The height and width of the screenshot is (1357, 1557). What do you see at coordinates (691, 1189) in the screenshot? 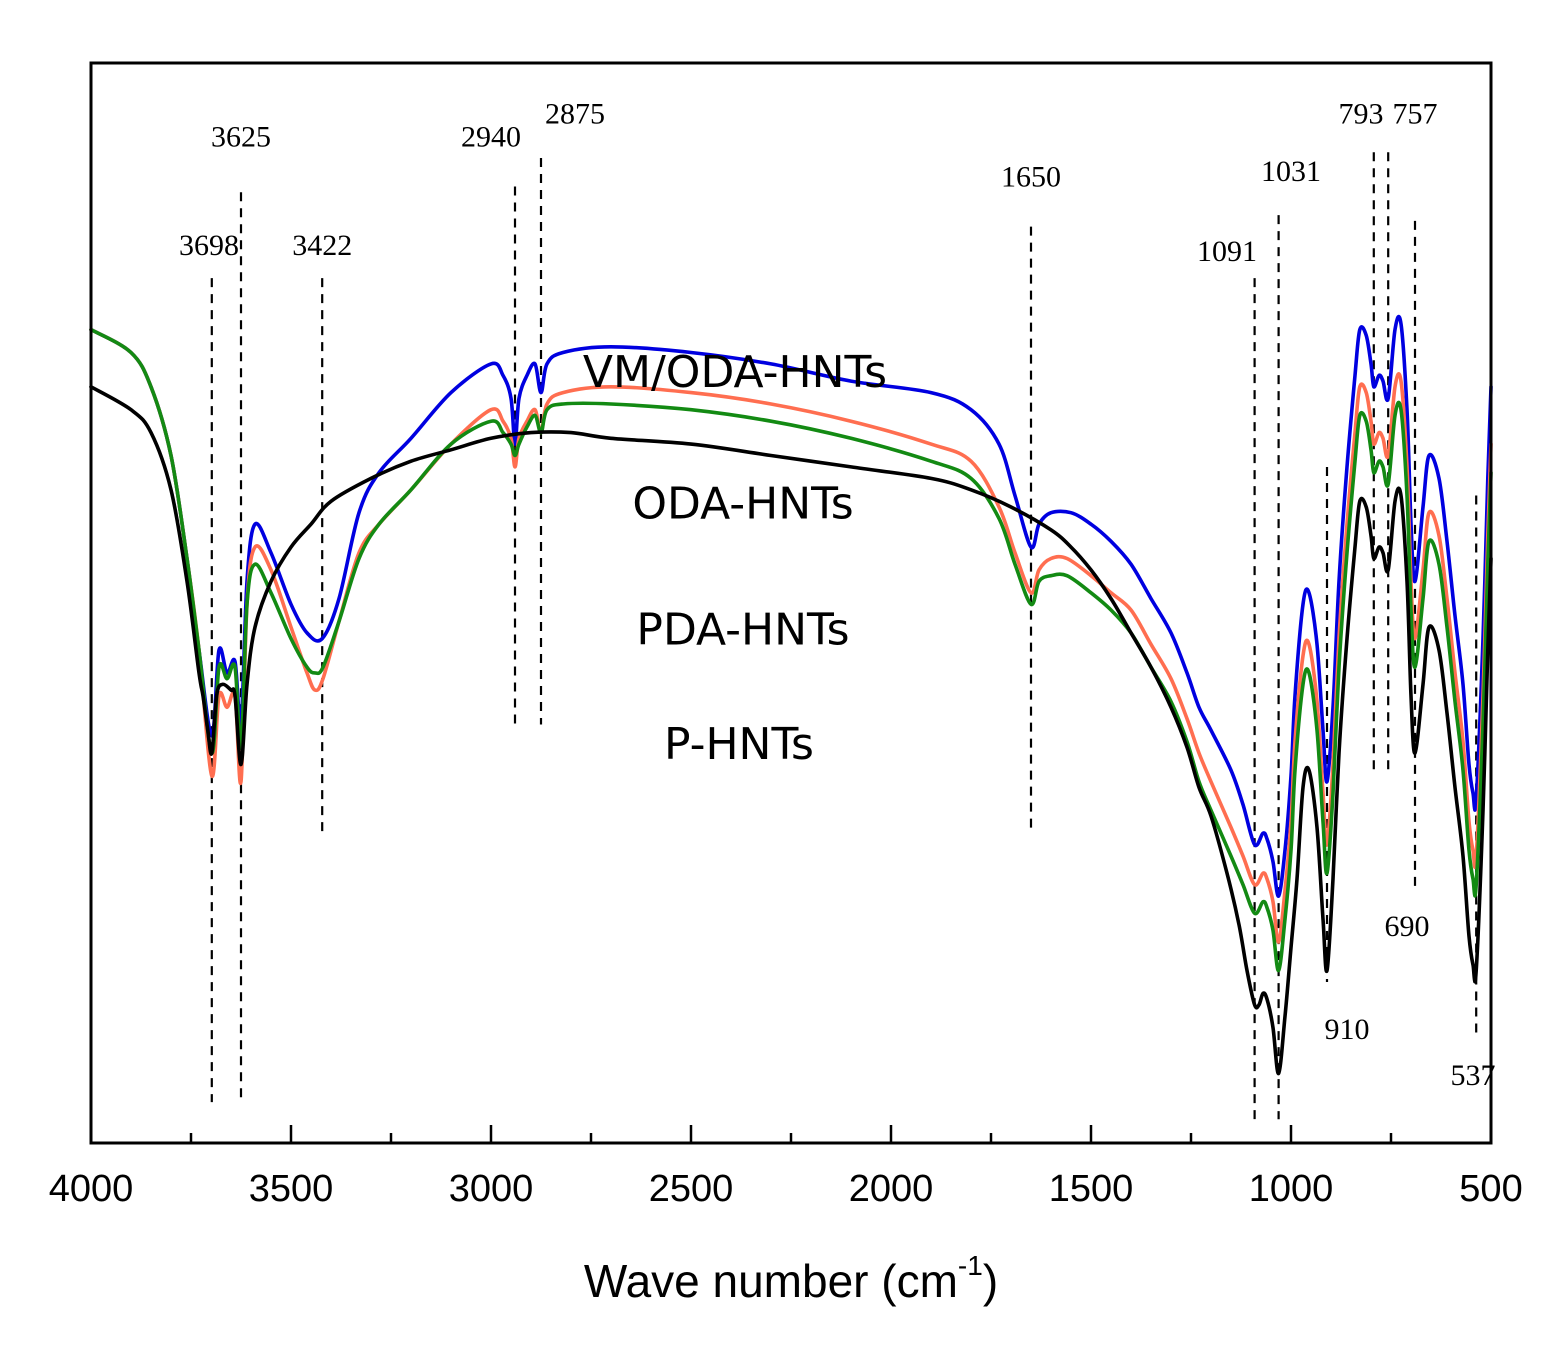
I see `x-tick-label-2500: 2500` at bounding box center [691, 1189].